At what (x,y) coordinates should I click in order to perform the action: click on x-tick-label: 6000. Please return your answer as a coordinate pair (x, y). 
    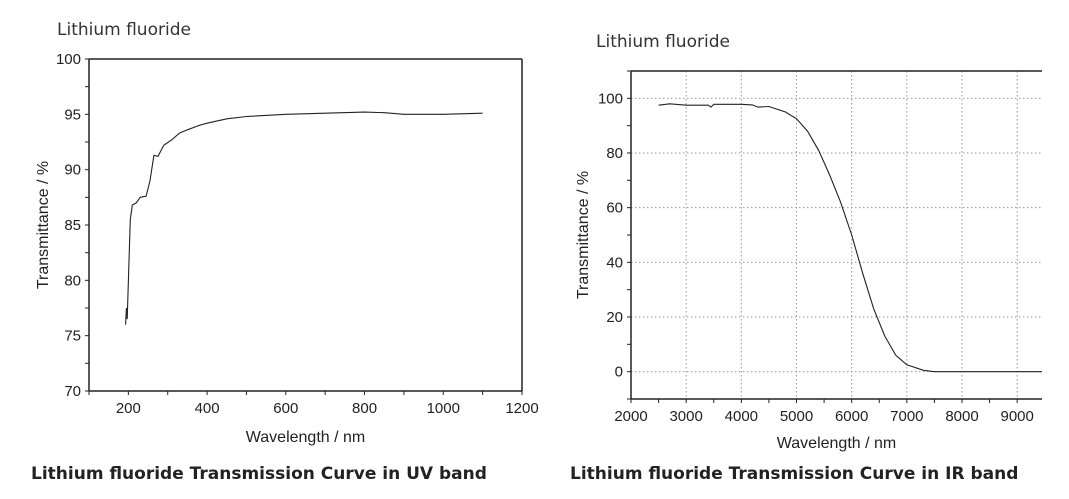
    Looking at the image, I should click on (851, 416).